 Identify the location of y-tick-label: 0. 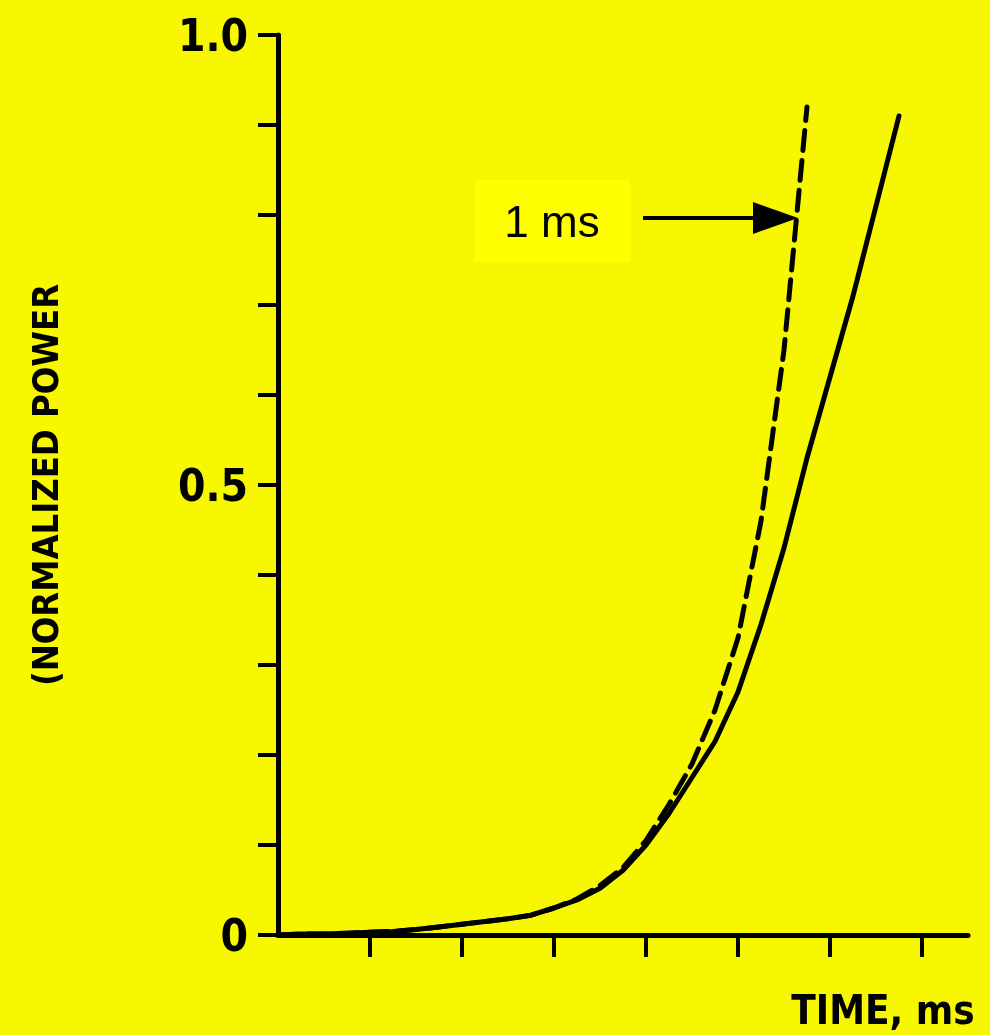
(234, 935).